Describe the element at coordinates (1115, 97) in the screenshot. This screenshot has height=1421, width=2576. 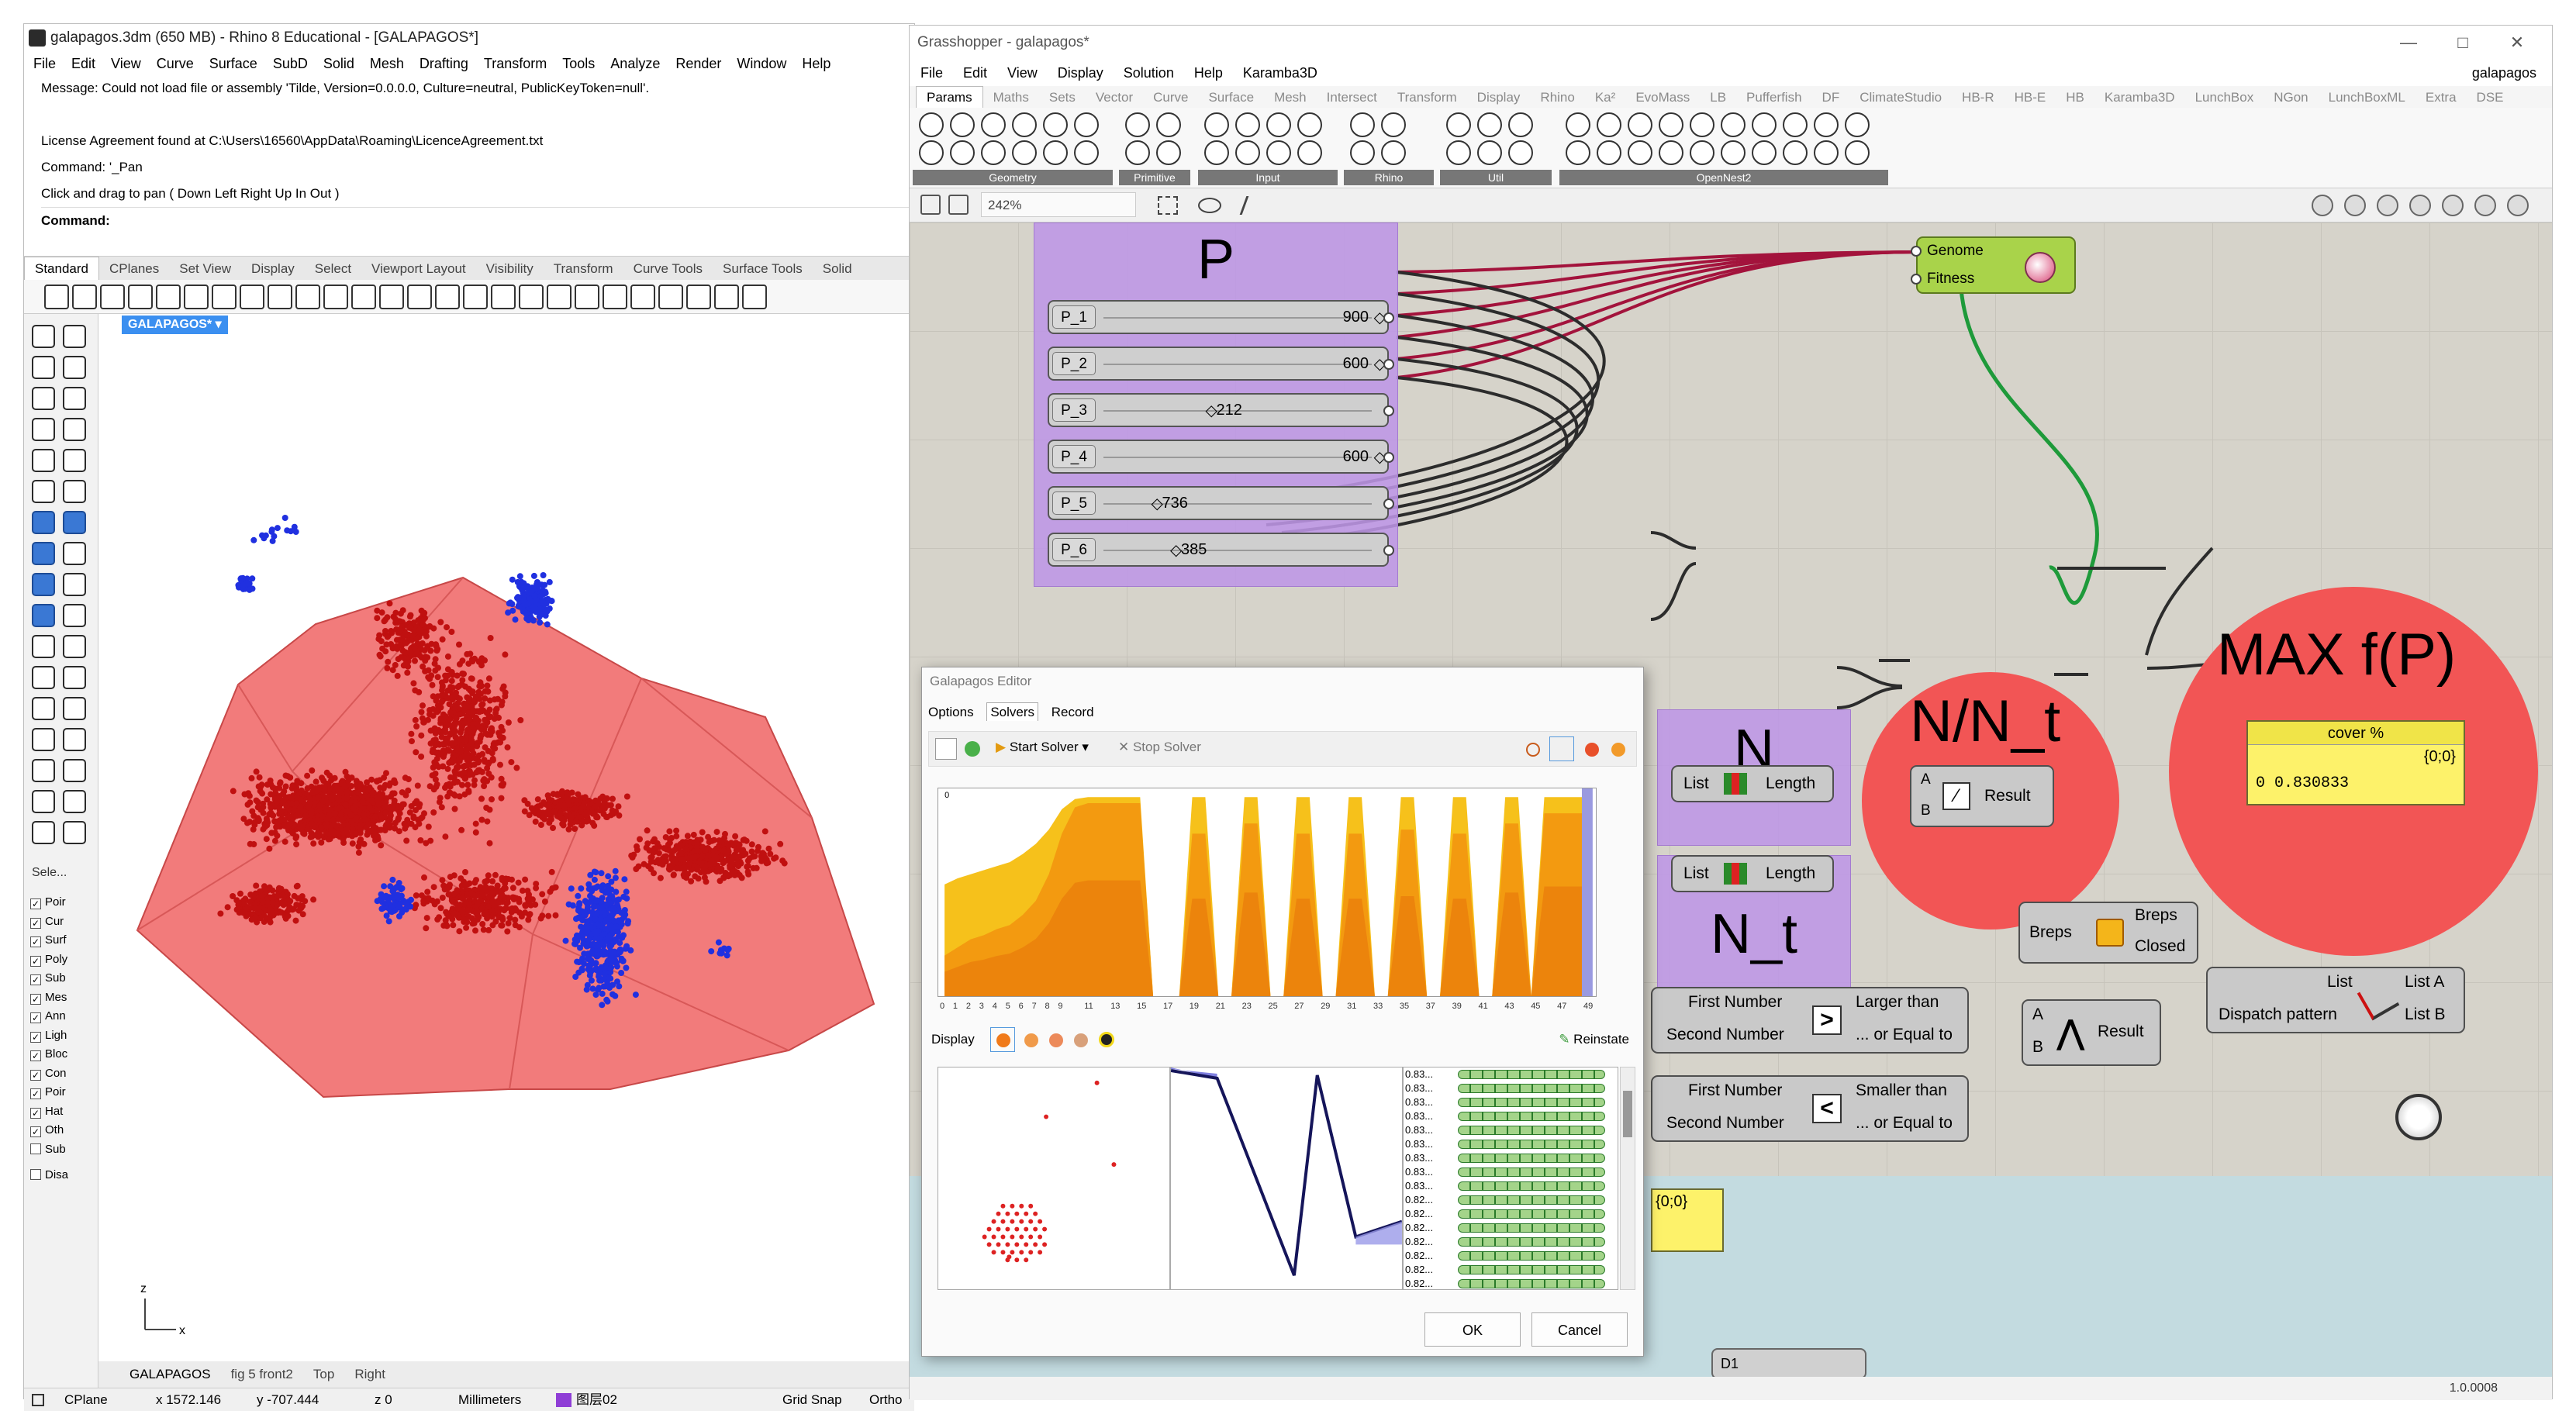
I see `gh-tab-3: Vector` at that location.